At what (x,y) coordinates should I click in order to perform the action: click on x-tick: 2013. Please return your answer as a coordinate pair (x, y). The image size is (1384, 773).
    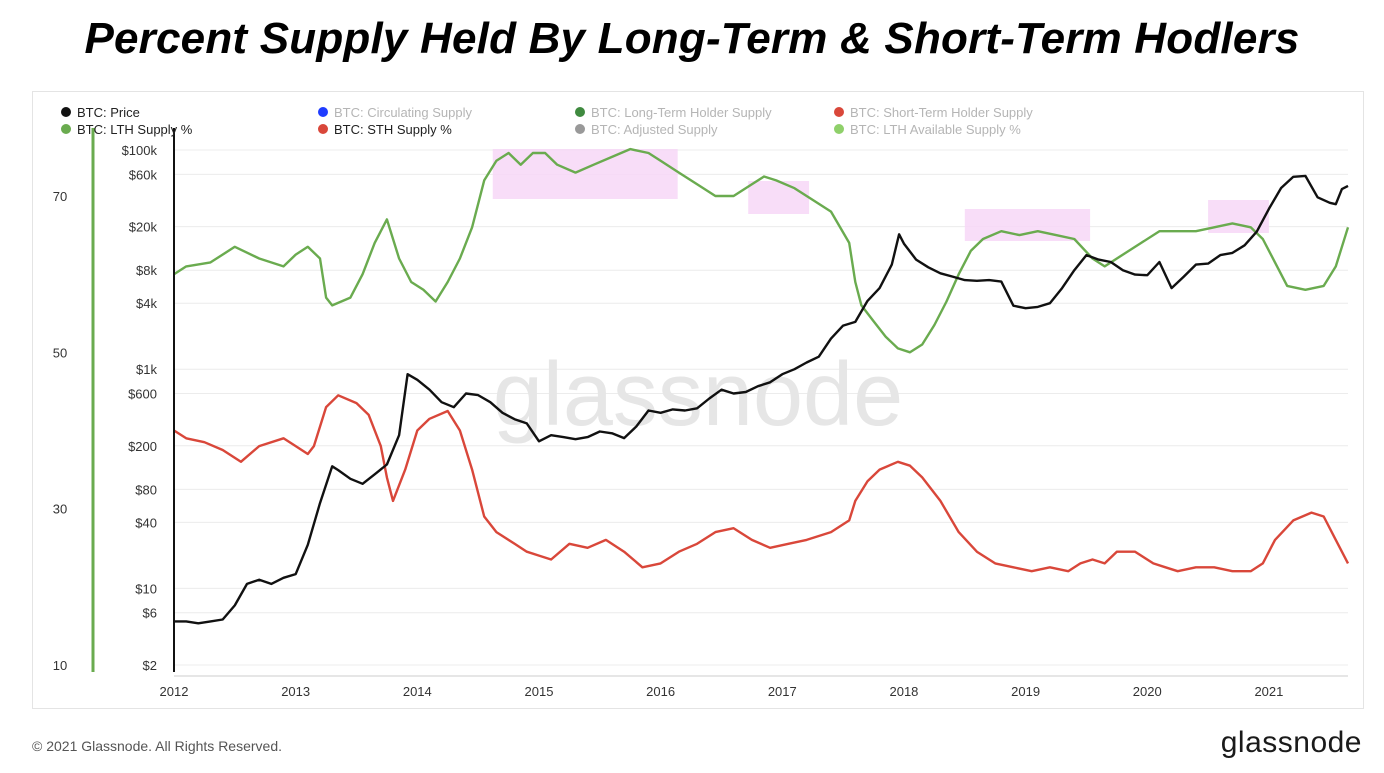
    Looking at the image, I should click on (295, 691).